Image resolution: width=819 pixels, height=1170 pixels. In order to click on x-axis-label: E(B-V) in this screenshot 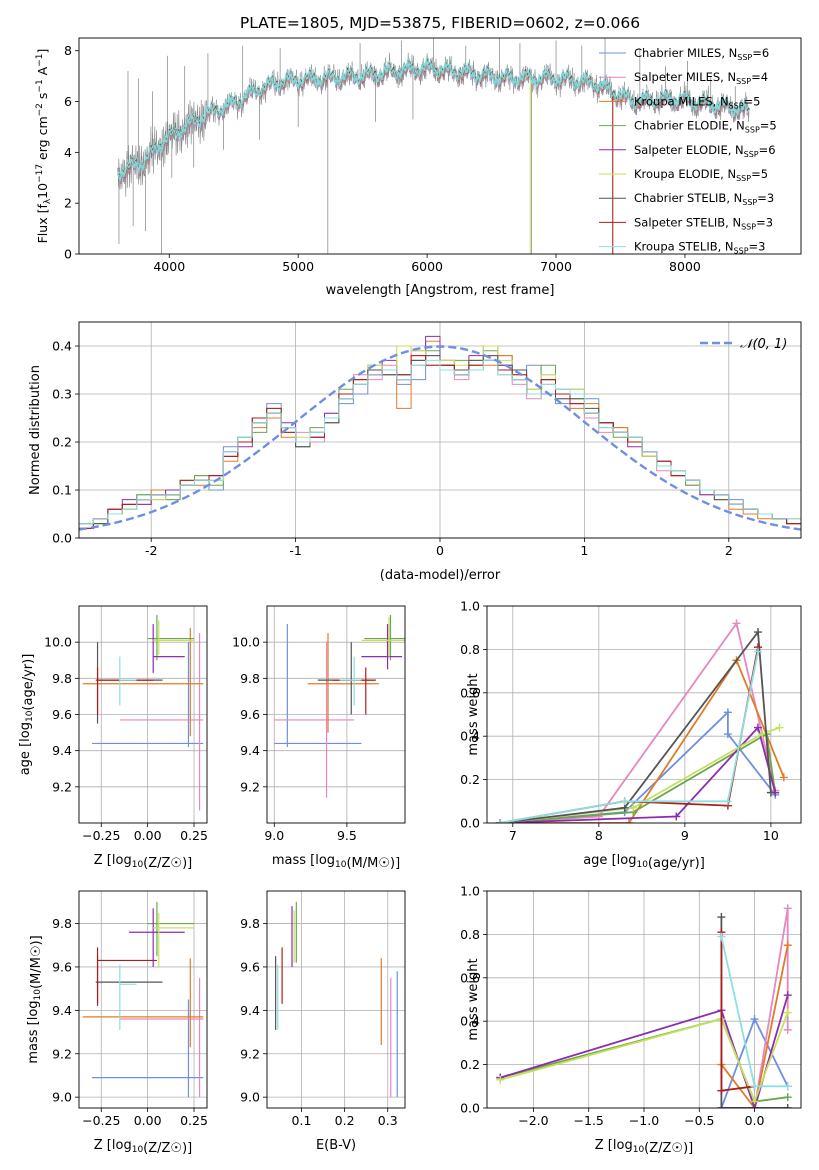, I will do `click(336, 1145)`.